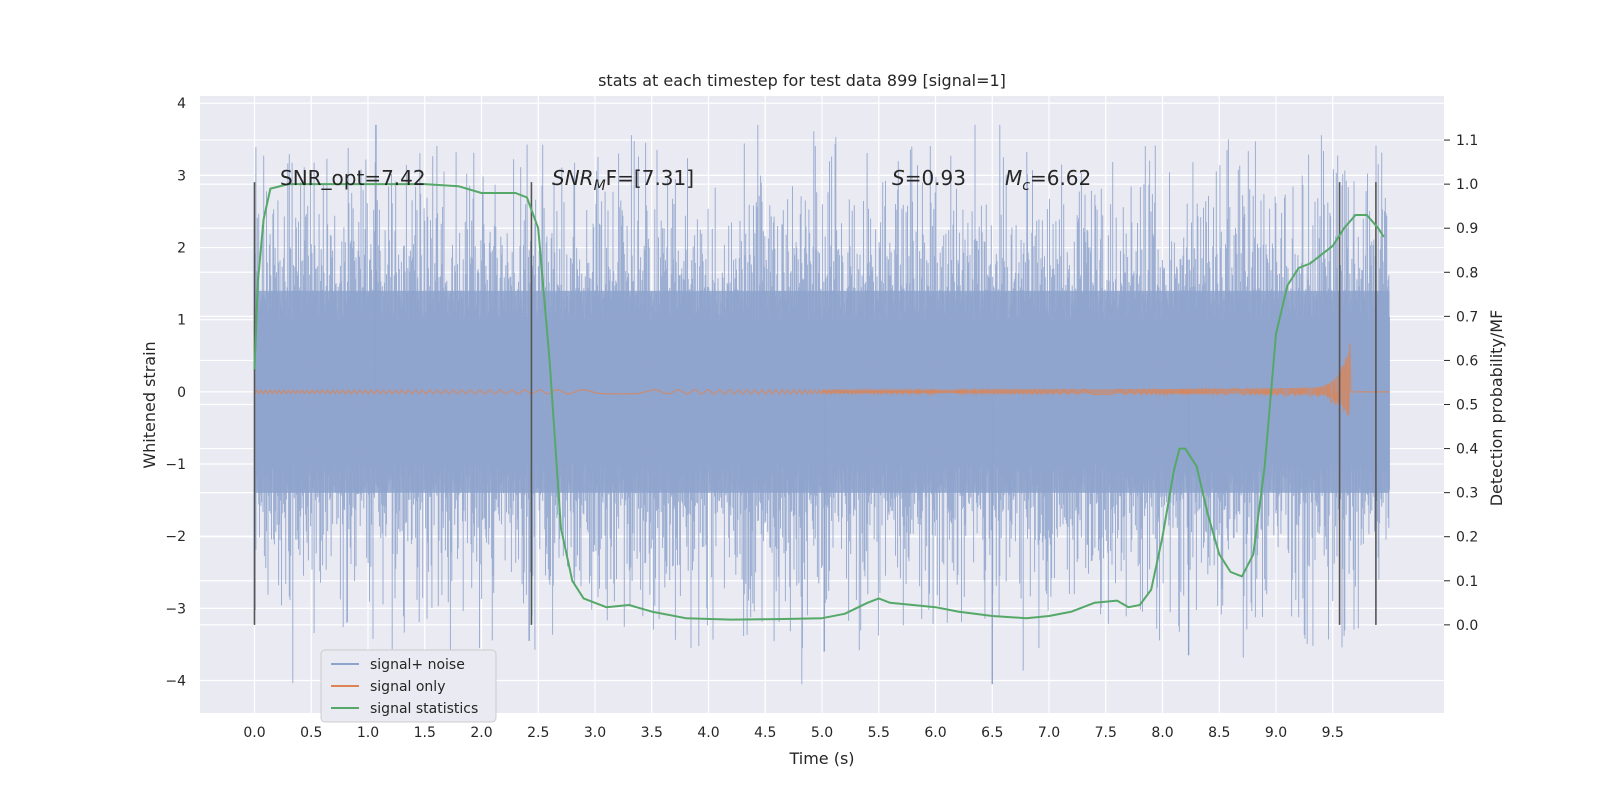 The image size is (1600, 800). Describe the element at coordinates (935, 178) in the screenshot. I see `s-value: =0.93` at that location.